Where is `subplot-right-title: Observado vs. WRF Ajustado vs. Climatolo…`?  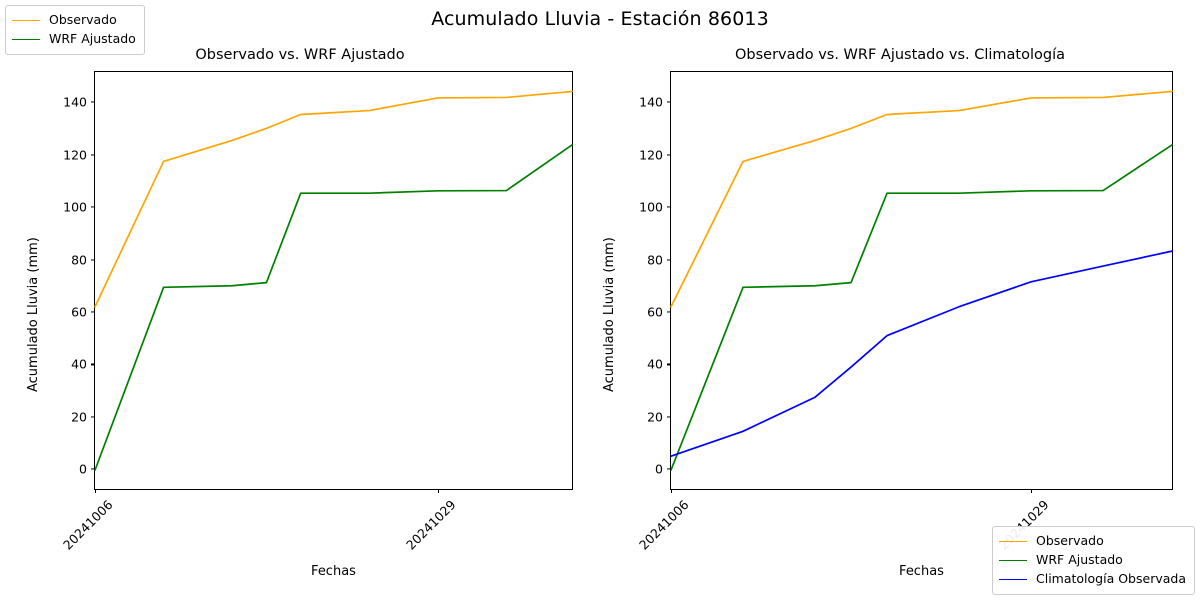 subplot-right-title: Observado vs. WRF Ajustado vs. Climatolo… is located at coordinates (900, 55).